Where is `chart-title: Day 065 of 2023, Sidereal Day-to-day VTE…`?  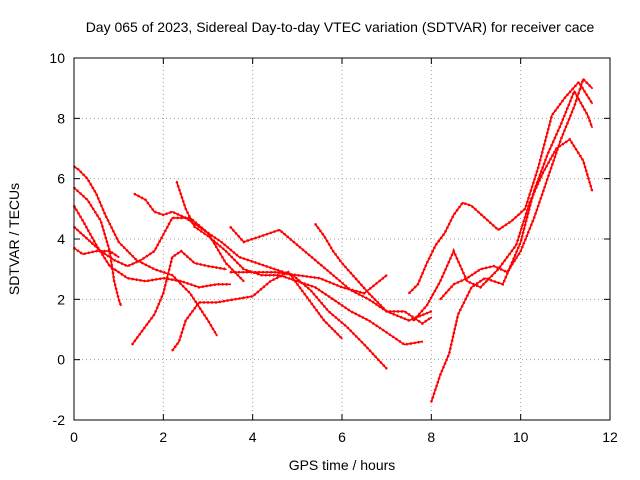
chart-title: Day 065 of 2023, Sidereal Day-to-day VTE… is located at coordinates (340, 27).